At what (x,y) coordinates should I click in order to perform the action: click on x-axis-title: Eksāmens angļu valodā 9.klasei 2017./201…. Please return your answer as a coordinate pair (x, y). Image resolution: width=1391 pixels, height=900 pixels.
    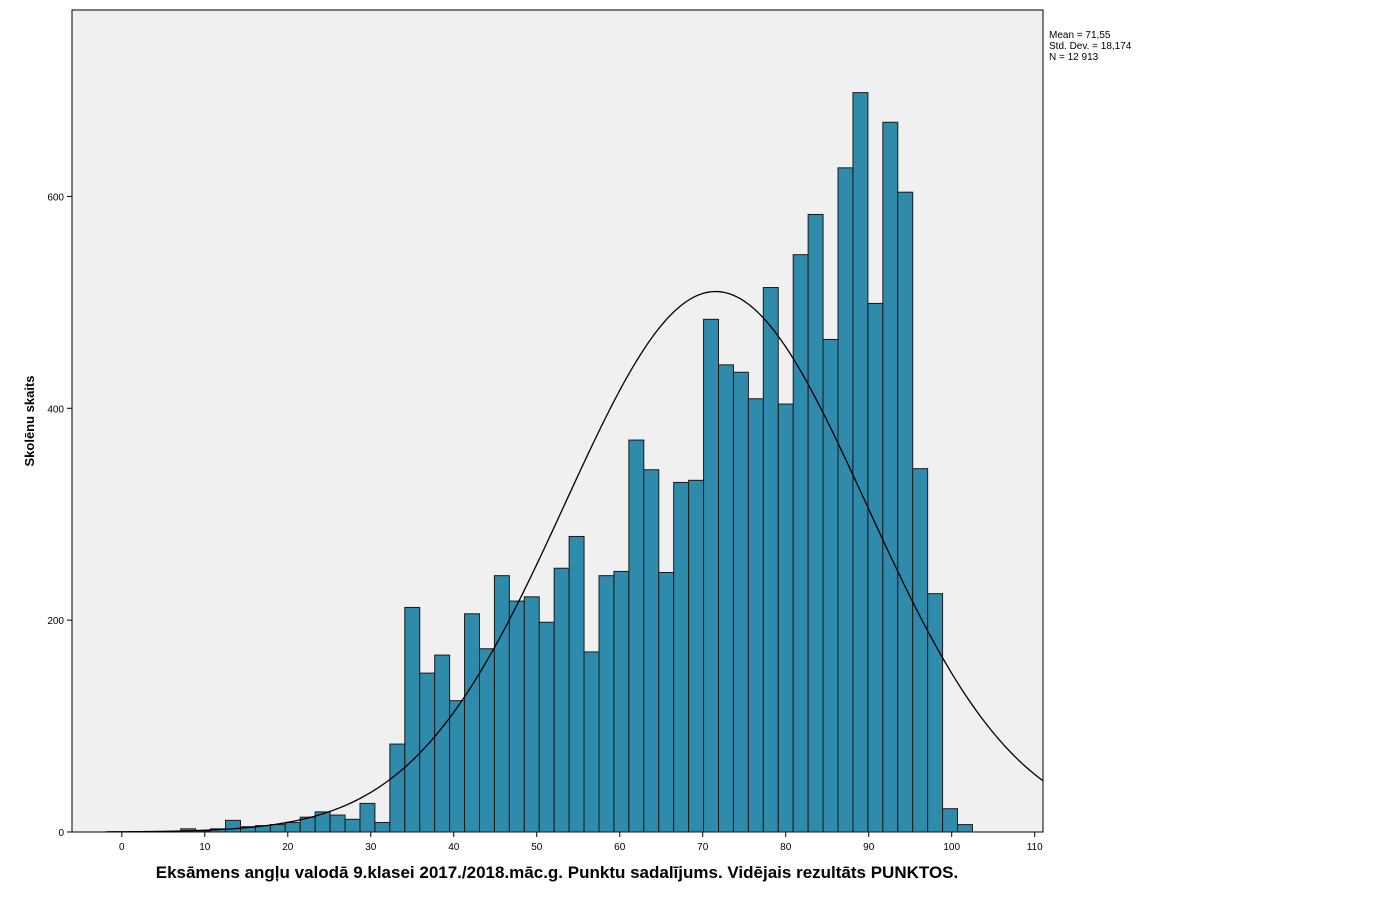
    Looking at the image, I should click on (557, 872).